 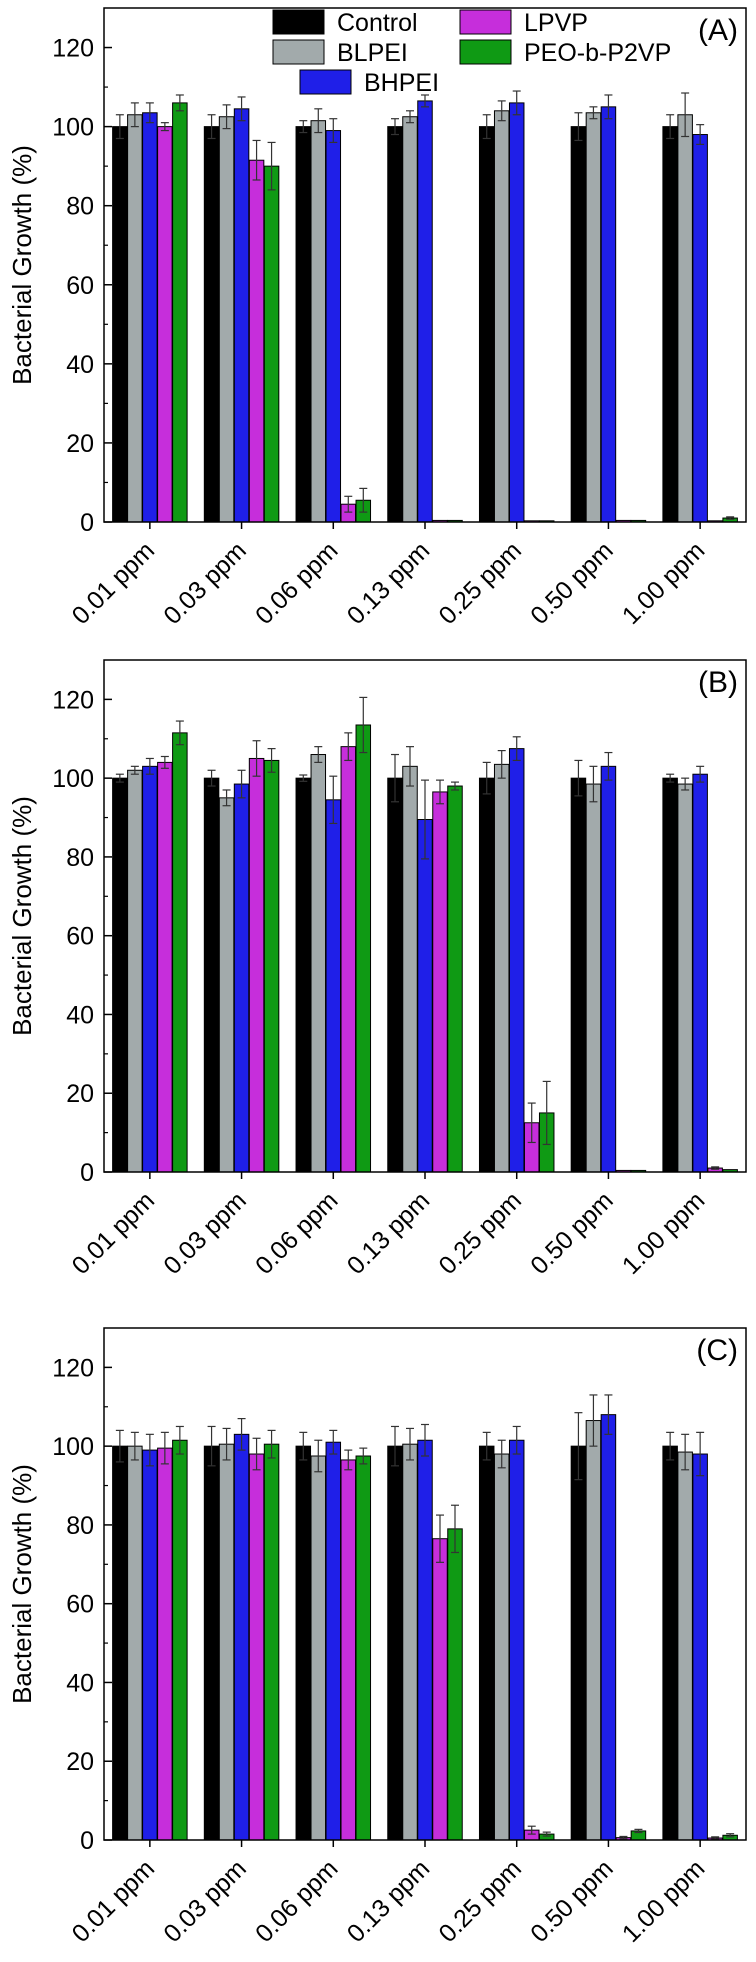 What do you see at coordinates (298, 22) in the screenshot?
I see `legend-swatch-control` at bounding box center [298, 22].